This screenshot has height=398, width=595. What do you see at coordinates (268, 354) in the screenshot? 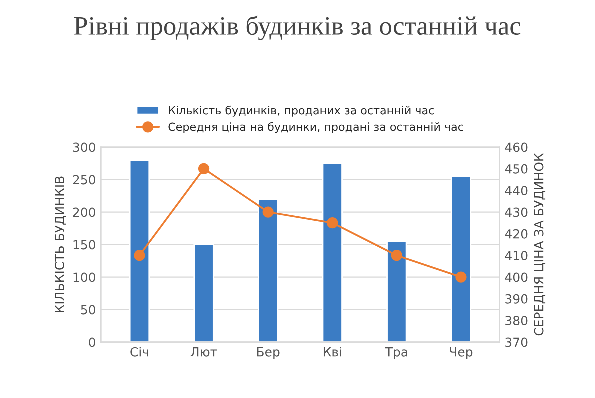
I see `x-tick-label: Бер` at bounding box center [268, 354].